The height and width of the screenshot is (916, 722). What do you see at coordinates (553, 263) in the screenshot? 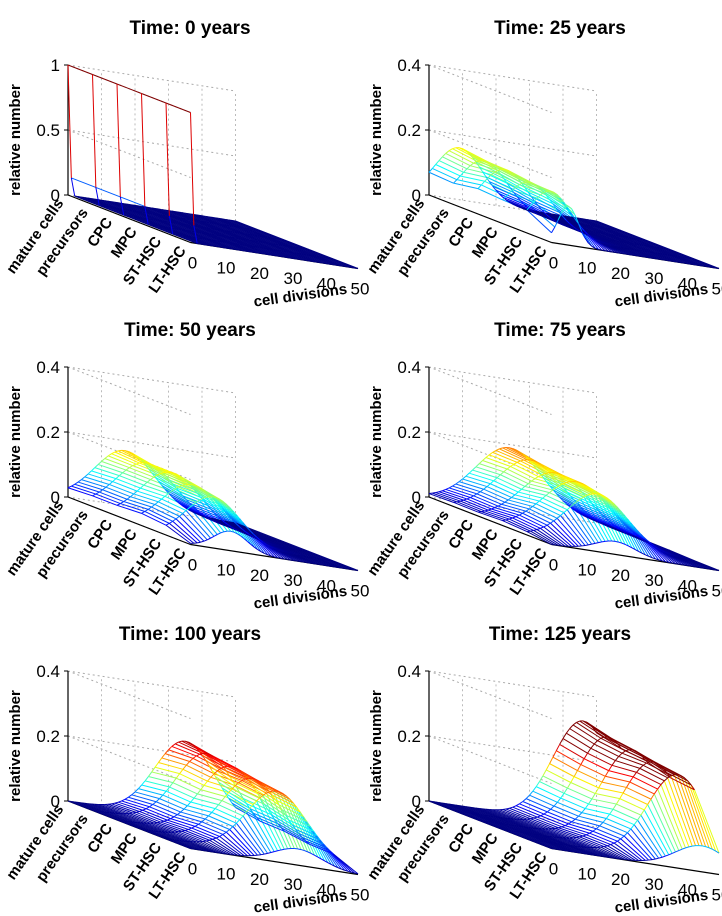
I see `x-tick-label: 0` at bounding box center [553, 263].